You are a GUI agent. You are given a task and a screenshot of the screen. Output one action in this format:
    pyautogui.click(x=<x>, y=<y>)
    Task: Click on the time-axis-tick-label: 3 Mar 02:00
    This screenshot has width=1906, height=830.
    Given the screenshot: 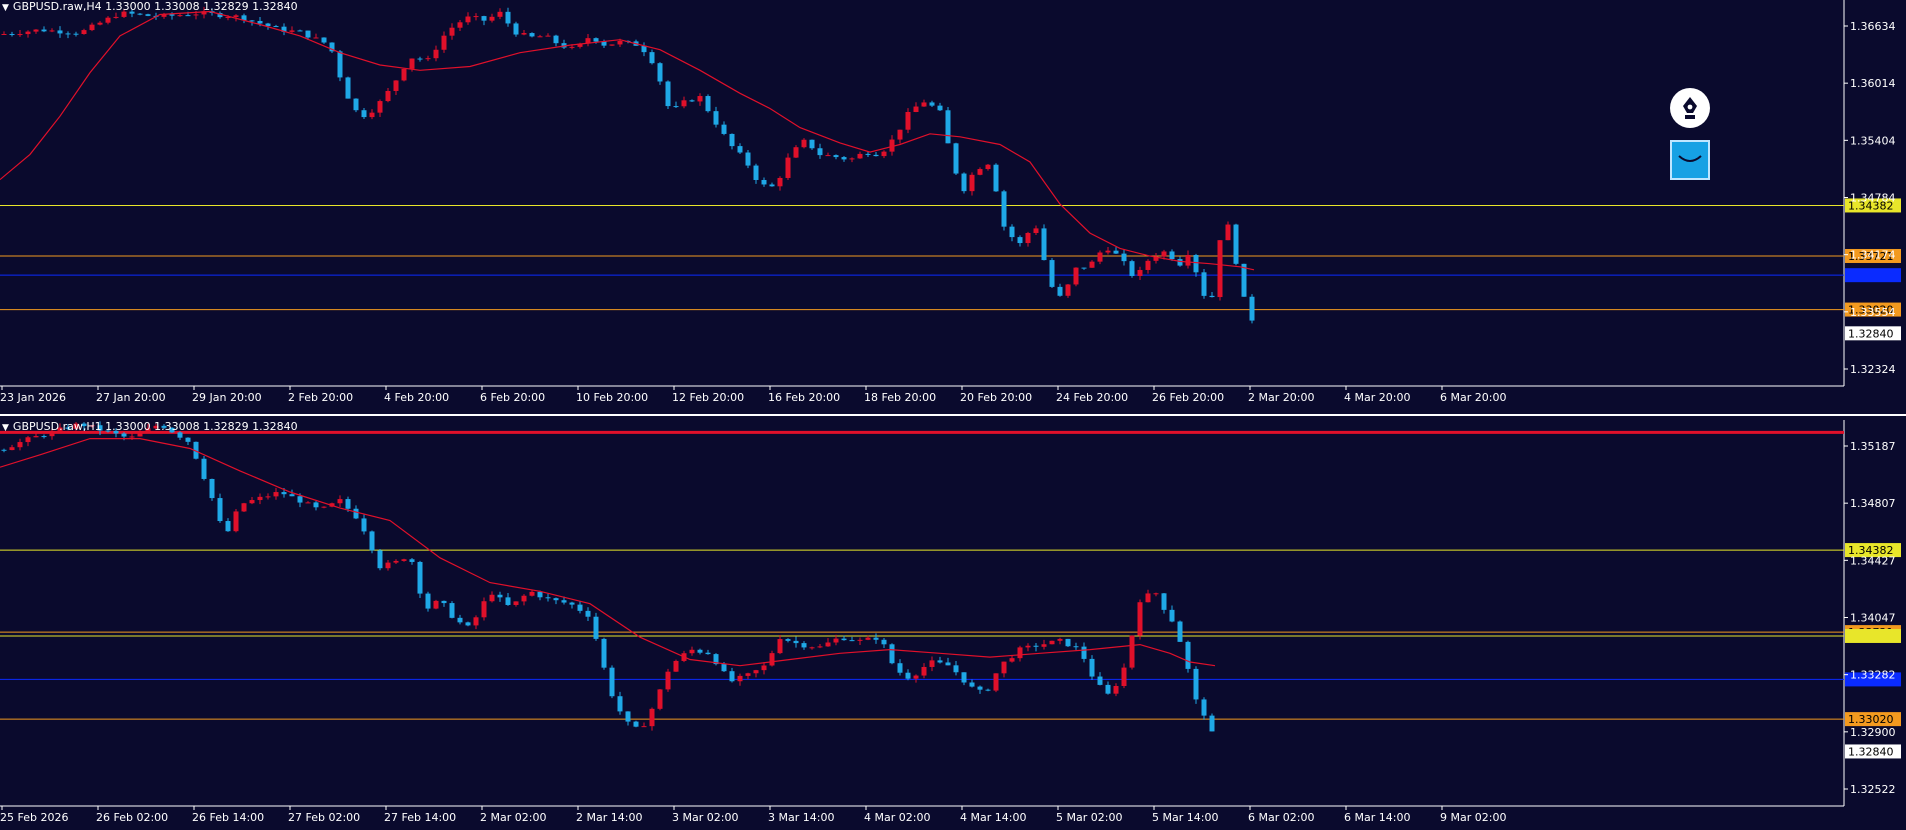 What is the action you would take?
    pyautogui.click(x=705, y=817)
    